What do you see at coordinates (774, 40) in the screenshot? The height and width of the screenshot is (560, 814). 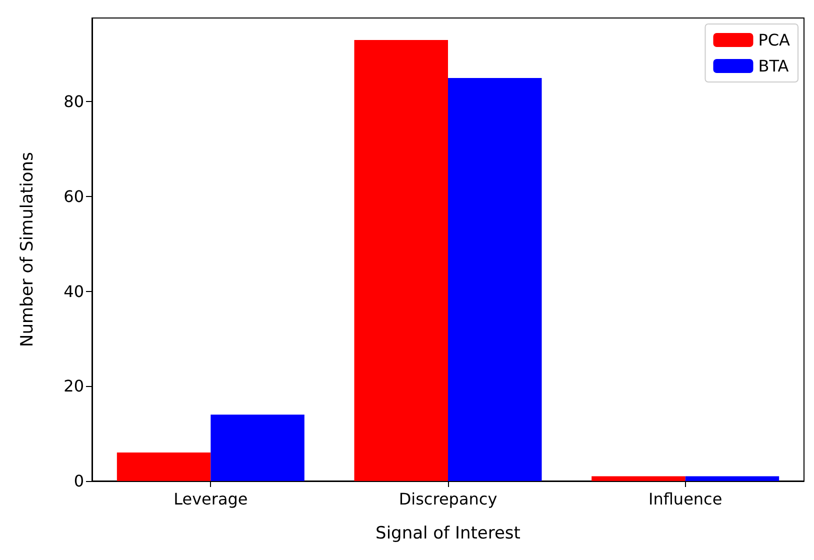 I see `legend-label: PCA` at bounding box center [774, 40].